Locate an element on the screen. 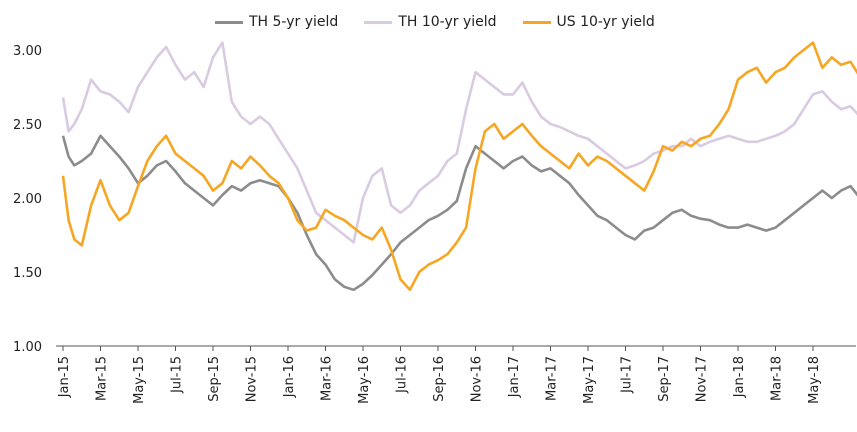 This screenshot has height=432, width=857. x-tick-label: Sep-16 is located at coordinates (439, 379).